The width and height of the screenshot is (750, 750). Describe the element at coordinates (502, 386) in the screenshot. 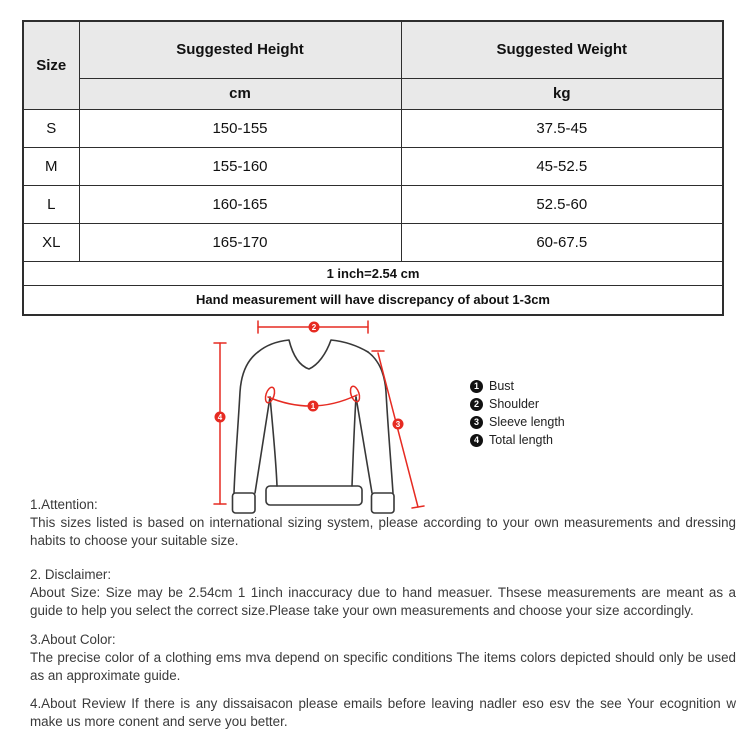

I see `legend-label: Bust` at that location.